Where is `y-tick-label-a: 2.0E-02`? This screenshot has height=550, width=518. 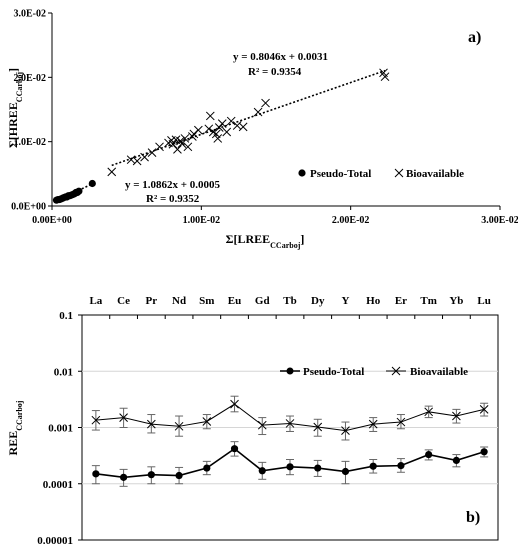 y-tick-label-a: 2.0E-02 is located at coordinates (30, 78).